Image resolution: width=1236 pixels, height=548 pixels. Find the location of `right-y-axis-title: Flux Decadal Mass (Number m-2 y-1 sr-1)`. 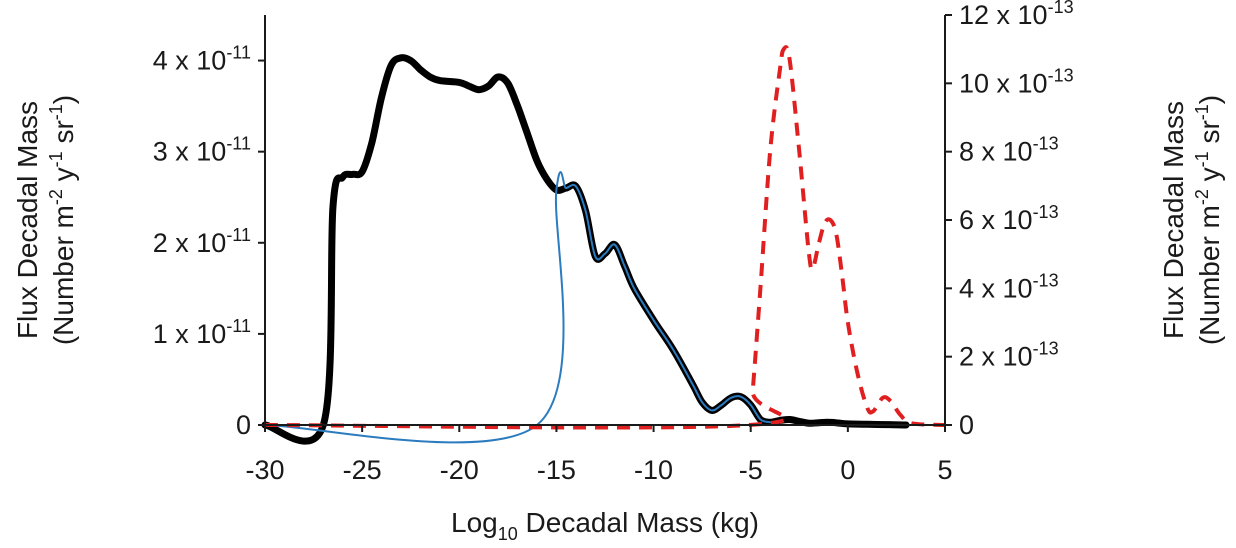

right-y-axis-title: Flux Decadal Mass (Number m-2 y-1 sr-1) is located at coordinates (1191, 220).